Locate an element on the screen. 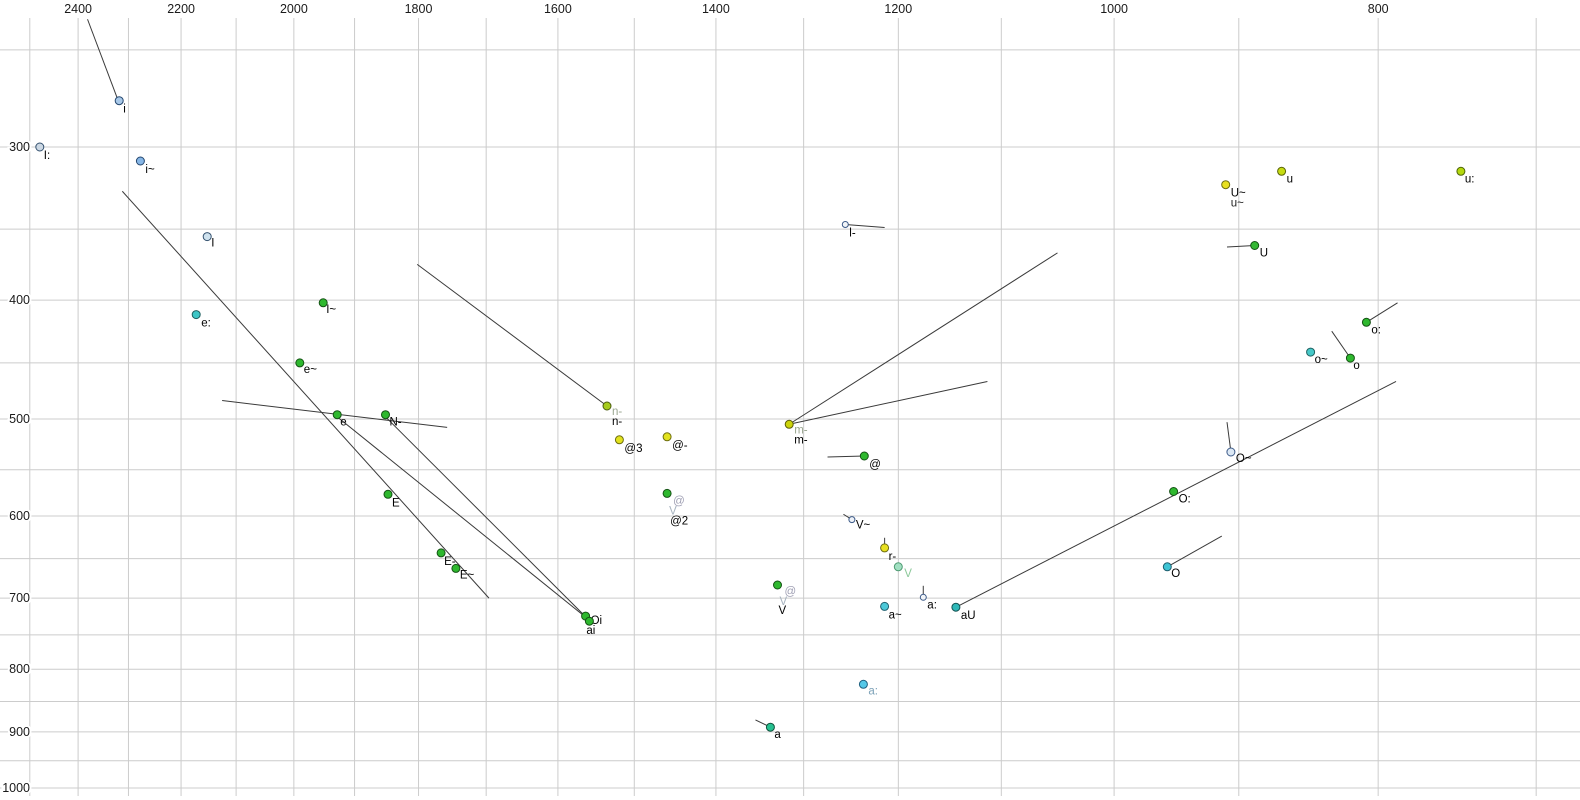 This screenshot has height=800, width=1580. data-point-u is located at coordinates (1282, 171).